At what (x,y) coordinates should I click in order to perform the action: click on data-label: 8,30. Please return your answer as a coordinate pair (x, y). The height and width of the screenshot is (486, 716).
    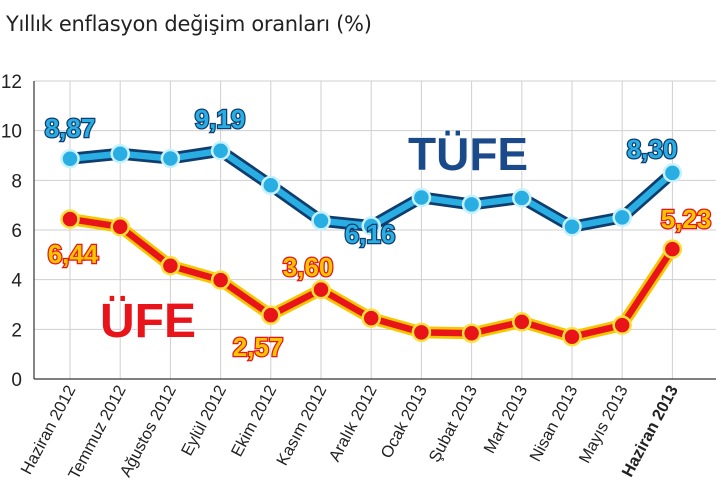
    Looking at the image, I should click on (652, 149).